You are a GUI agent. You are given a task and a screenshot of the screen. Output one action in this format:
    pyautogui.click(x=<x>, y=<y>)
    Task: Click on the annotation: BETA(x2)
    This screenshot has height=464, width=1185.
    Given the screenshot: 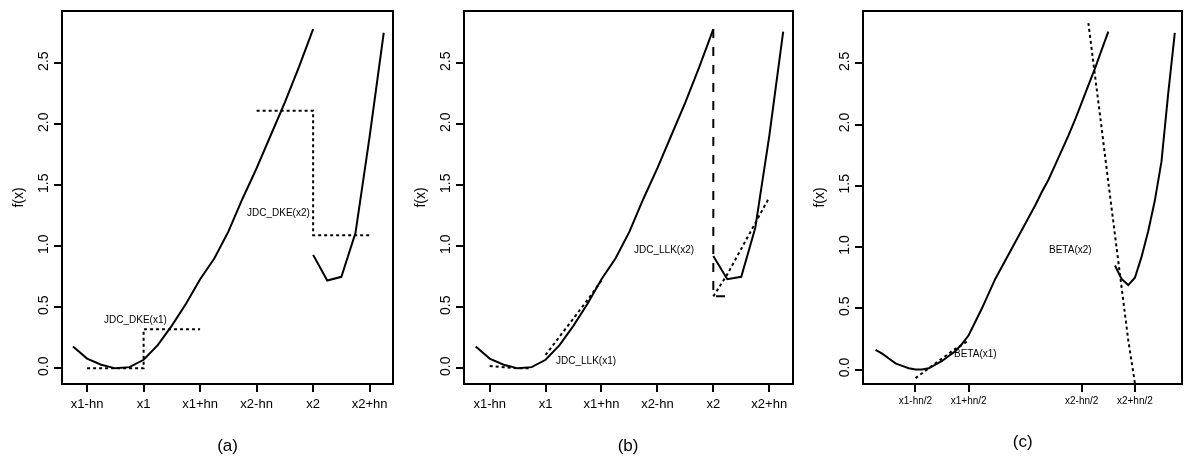 What is the action you would take?
    pyautogui.click(x=1070, y=249)
    